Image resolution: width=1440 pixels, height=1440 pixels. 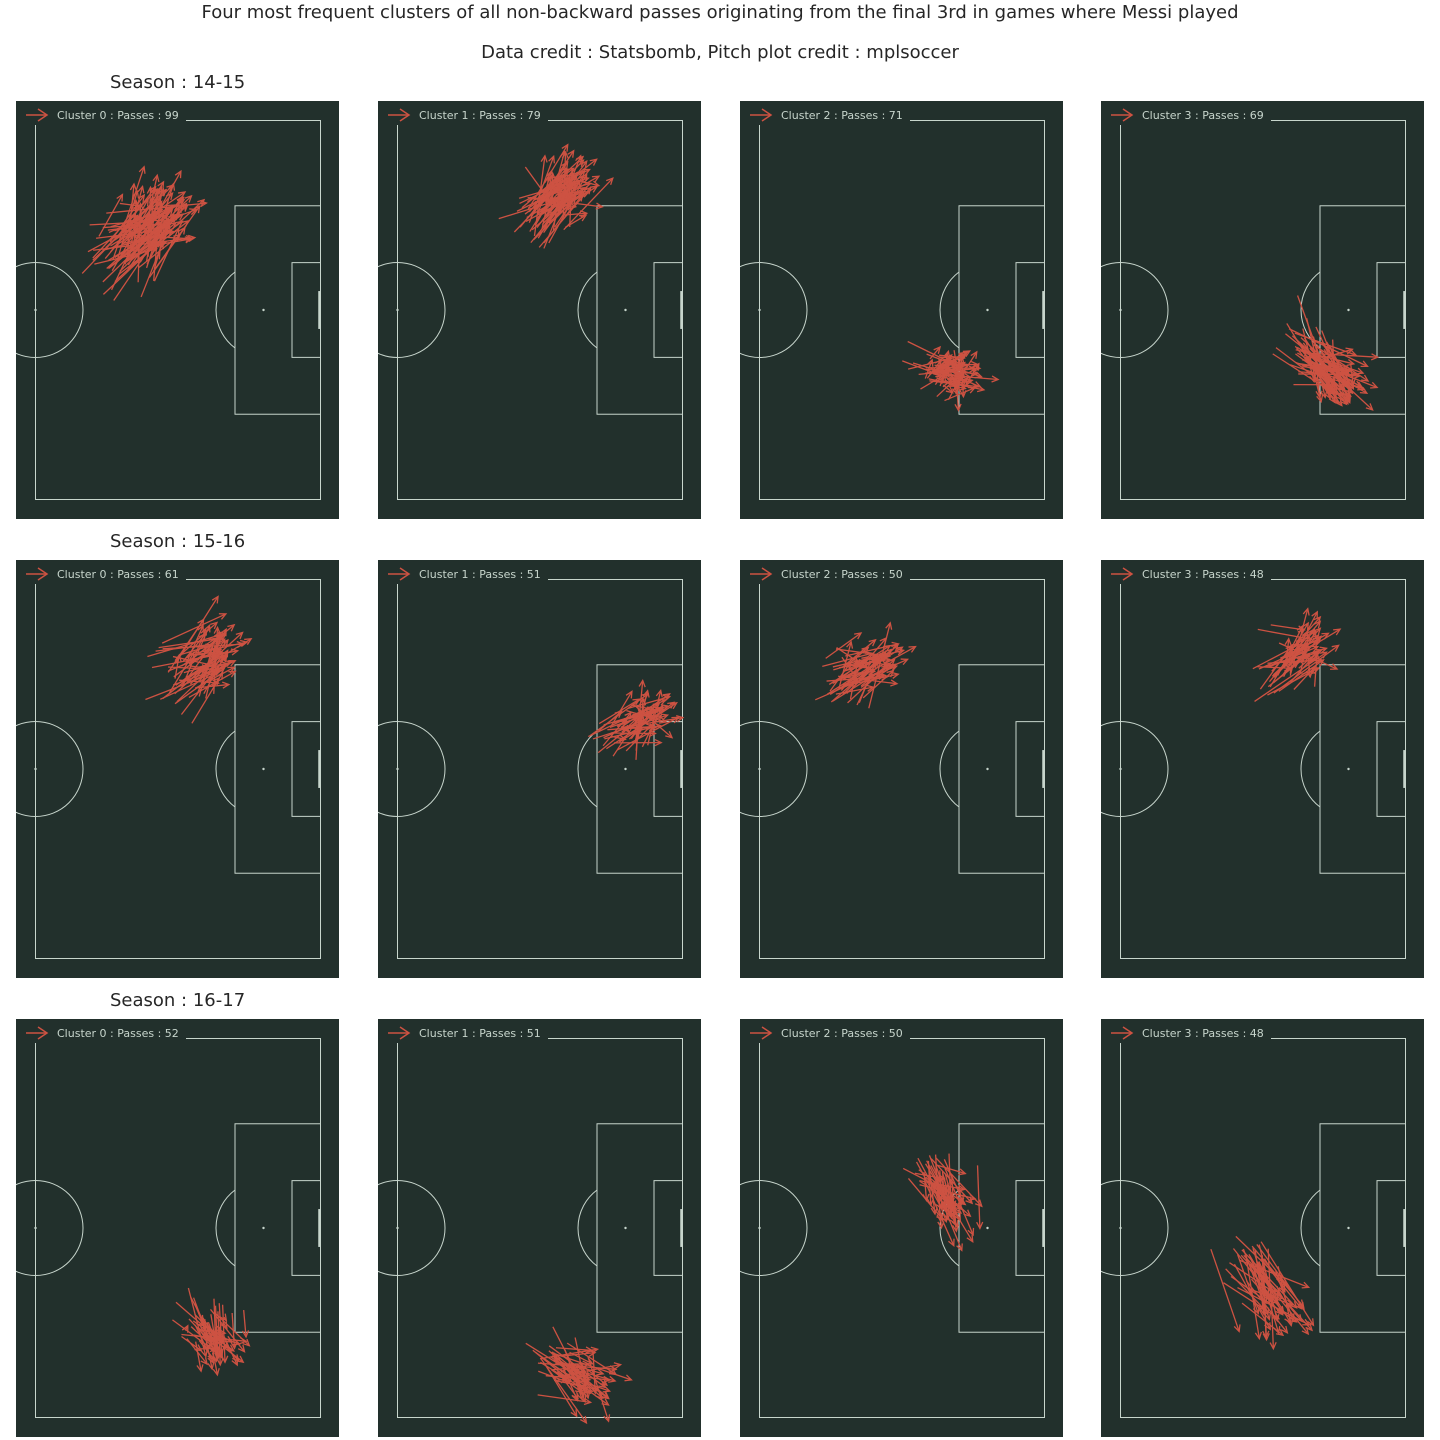 I want to click on cluster-panel-3: Cluster 3 : Passes : 48, so click(x=1262, y=769).